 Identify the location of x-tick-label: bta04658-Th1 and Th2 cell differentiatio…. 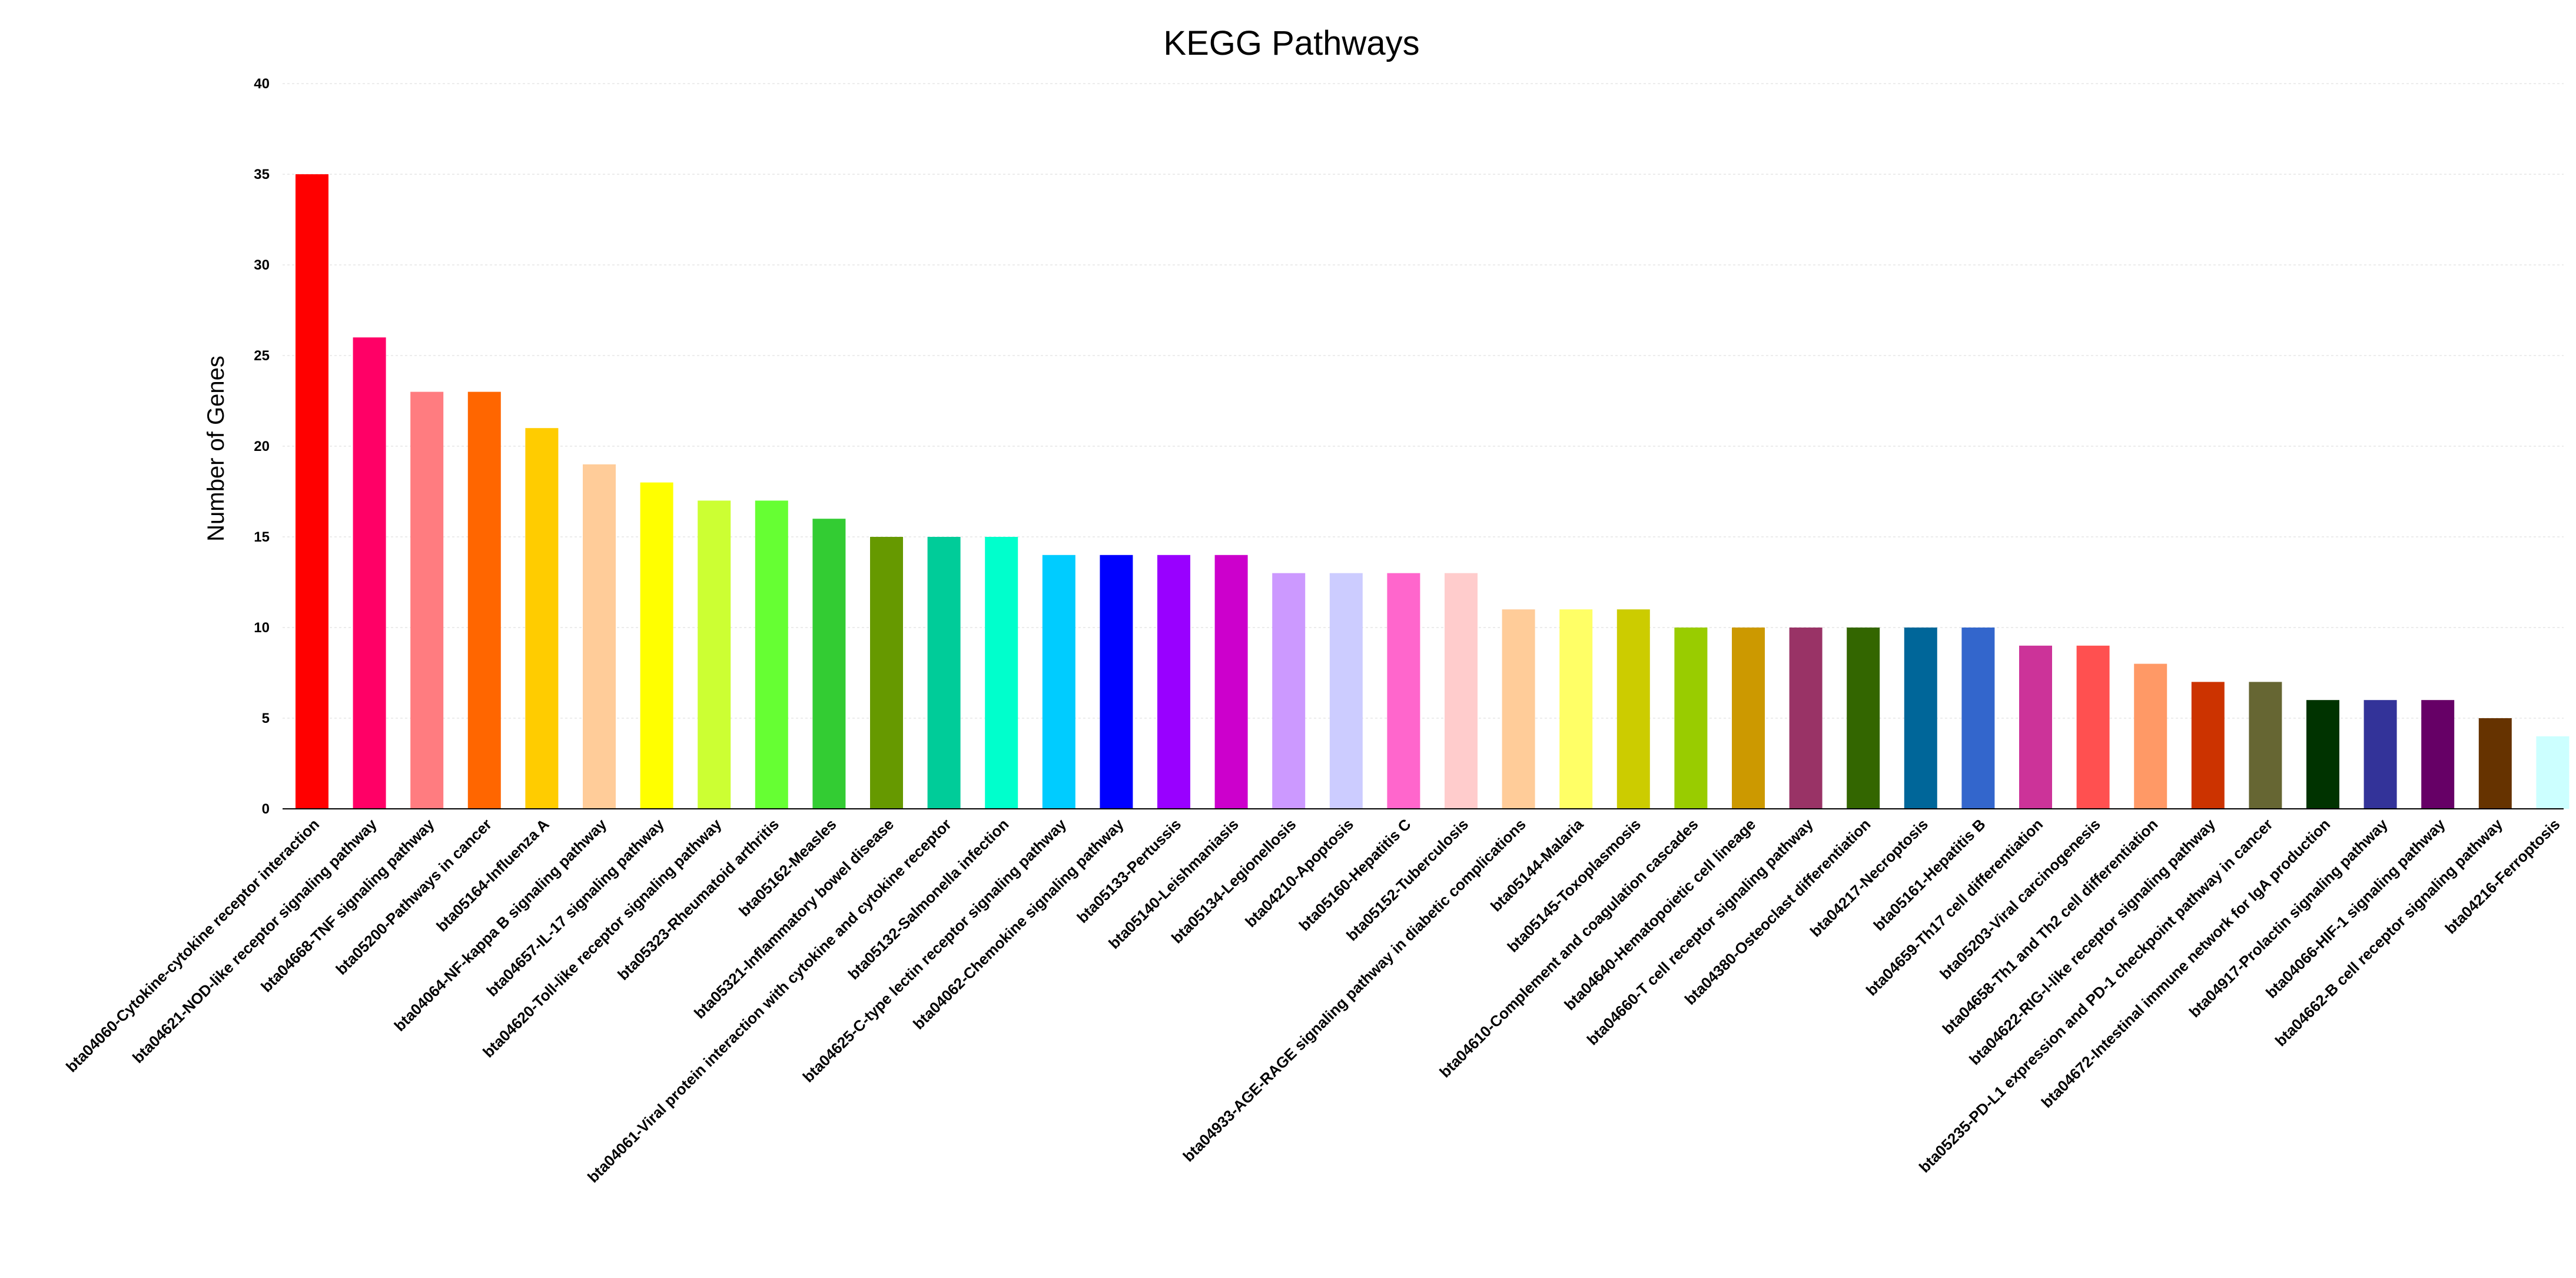
(2050, 926).